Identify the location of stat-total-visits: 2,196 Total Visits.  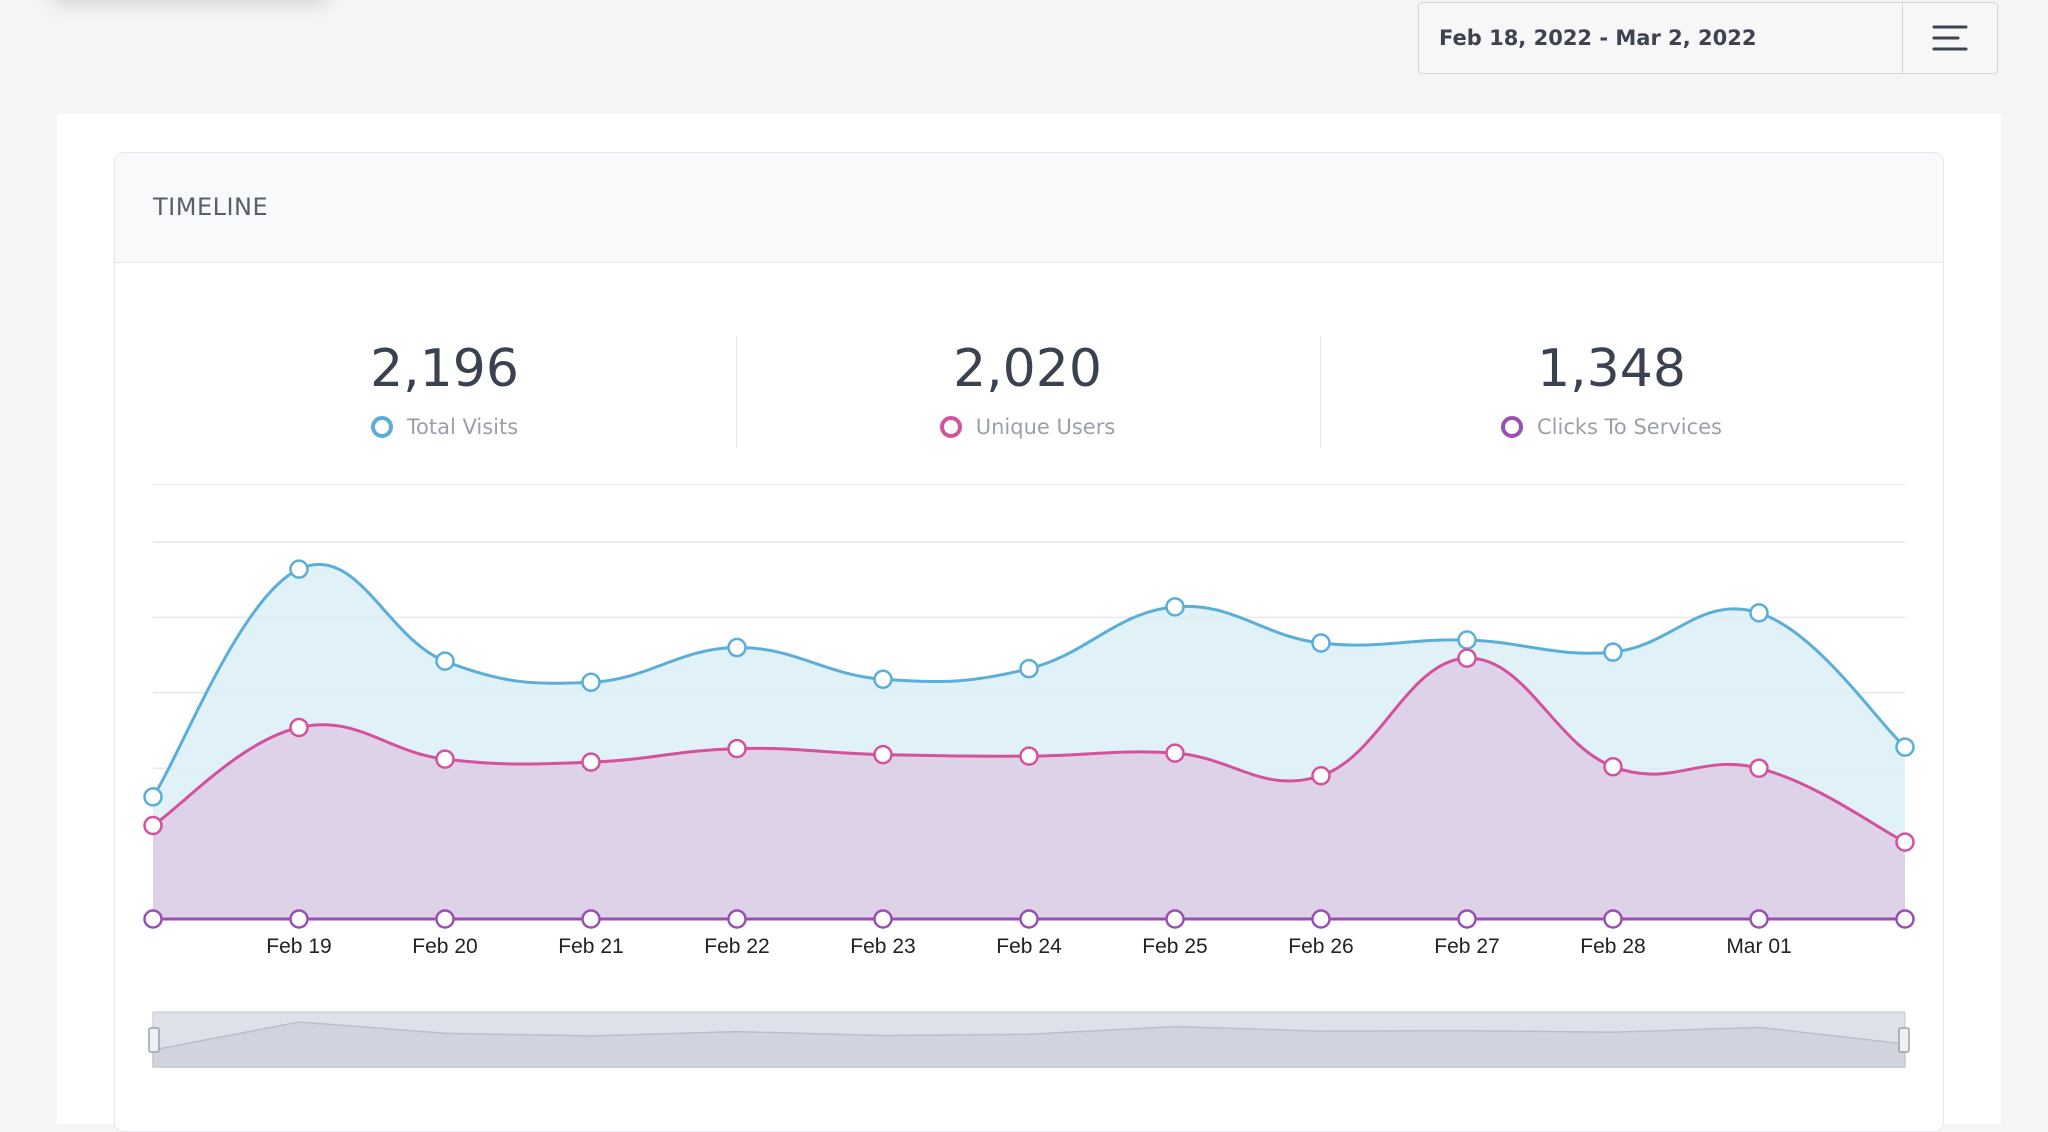
(444, 387).